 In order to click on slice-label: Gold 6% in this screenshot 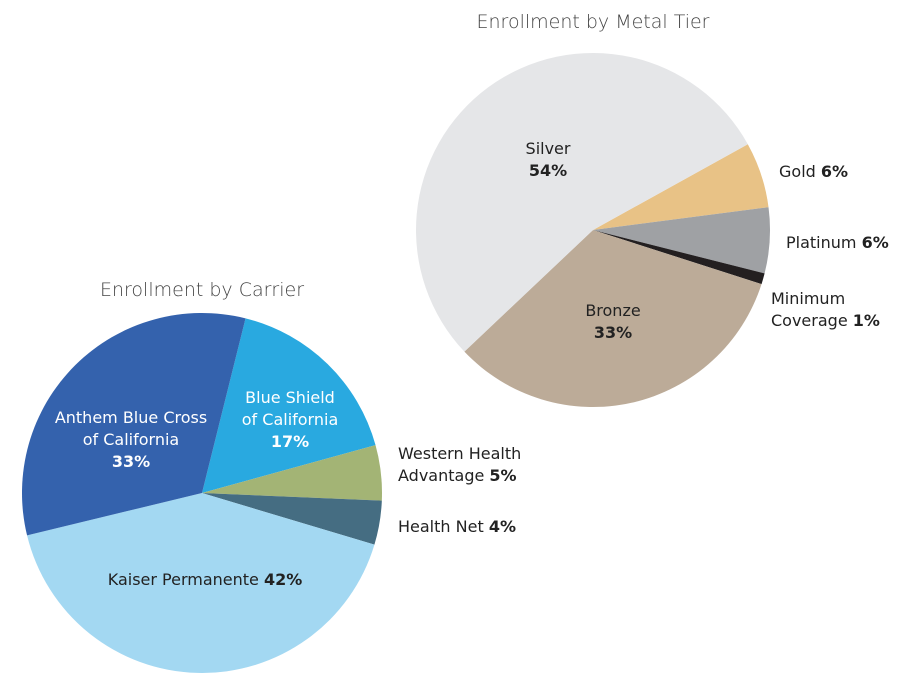, I will do `click(813, 172)`.